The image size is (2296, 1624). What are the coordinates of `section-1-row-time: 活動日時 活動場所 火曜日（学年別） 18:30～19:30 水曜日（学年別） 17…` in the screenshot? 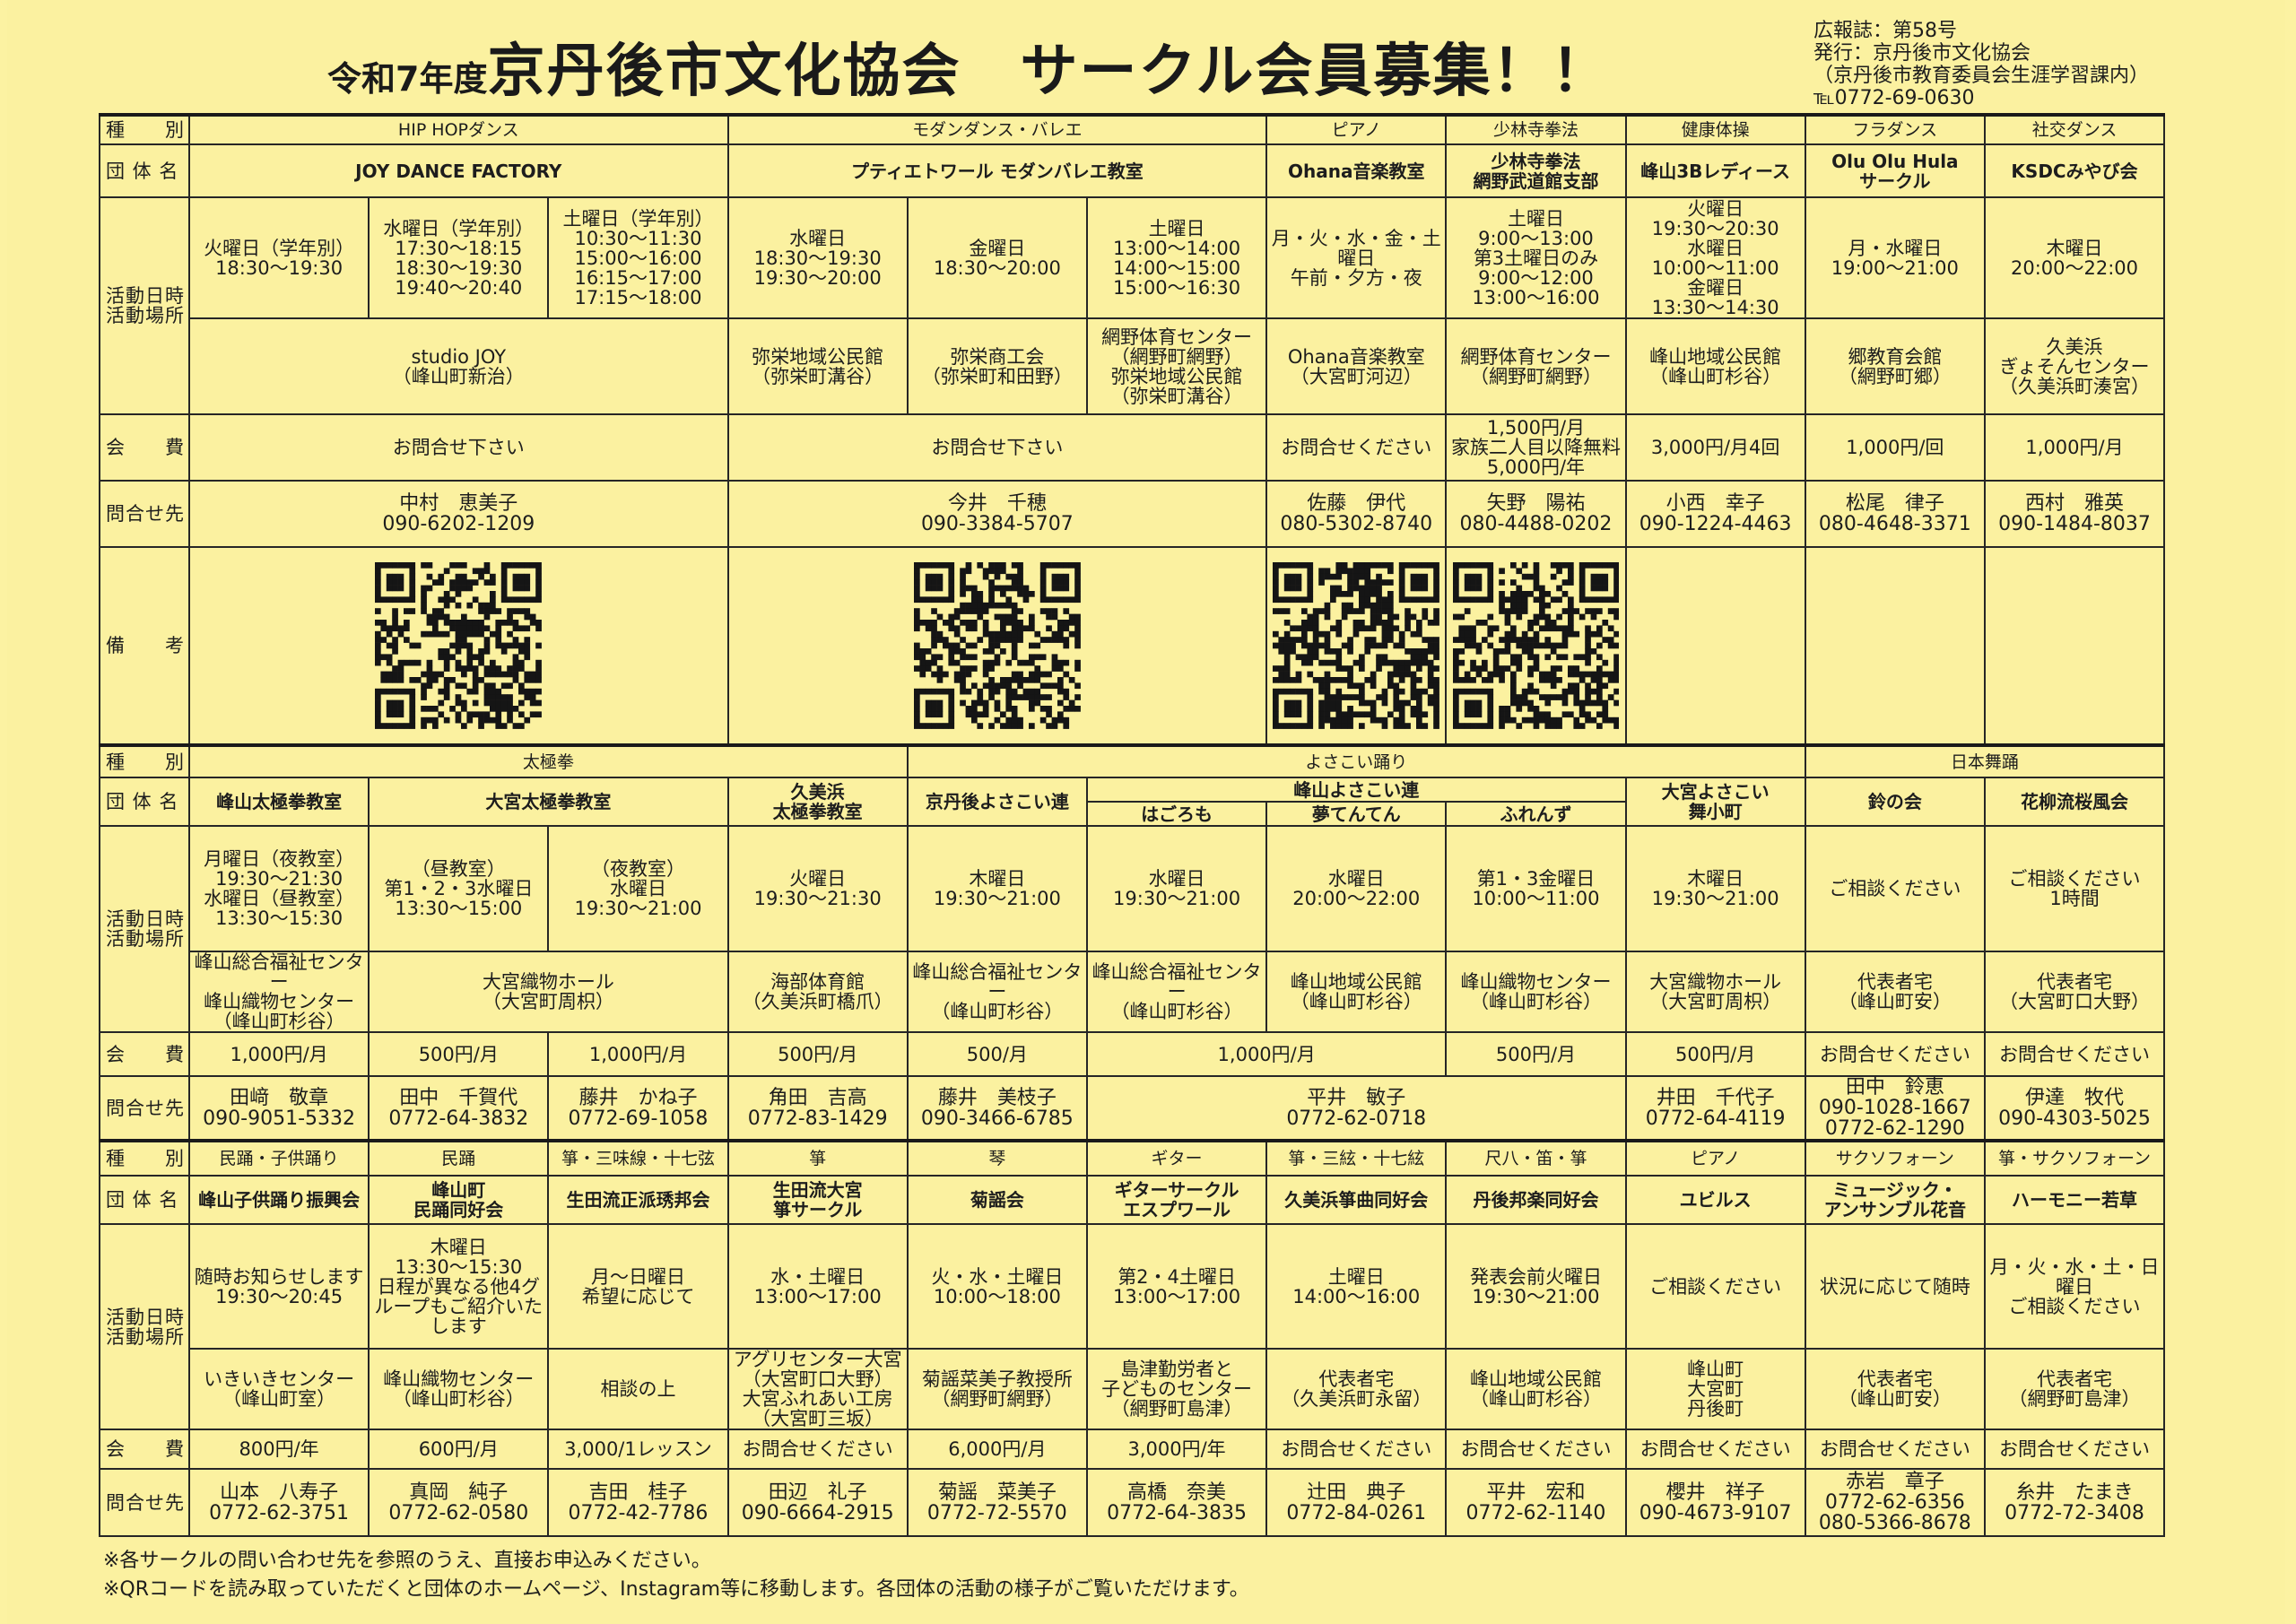 It's located at (1132, 305).